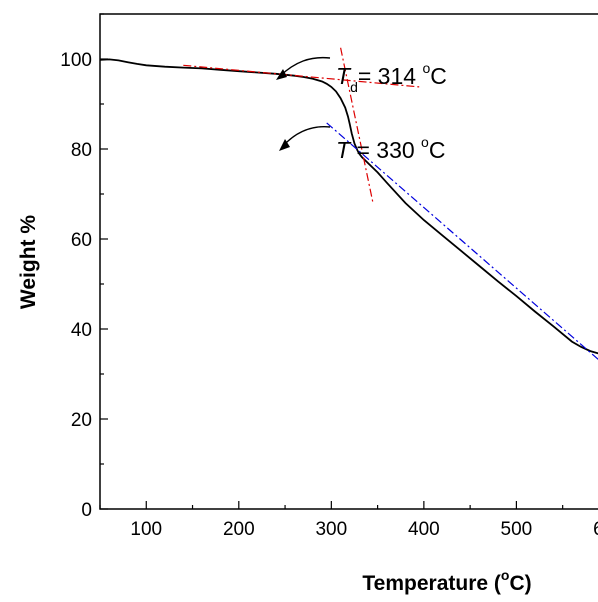  I want to click on annotation-t-unit: C, so click(437, 150).